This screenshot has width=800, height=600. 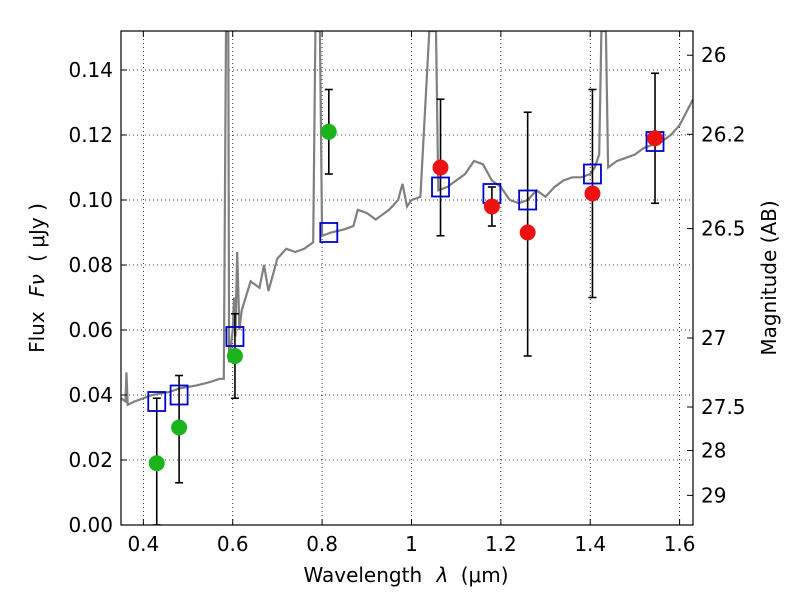 I want to click on right-tick-label: 27, so click(x=713, y=338).